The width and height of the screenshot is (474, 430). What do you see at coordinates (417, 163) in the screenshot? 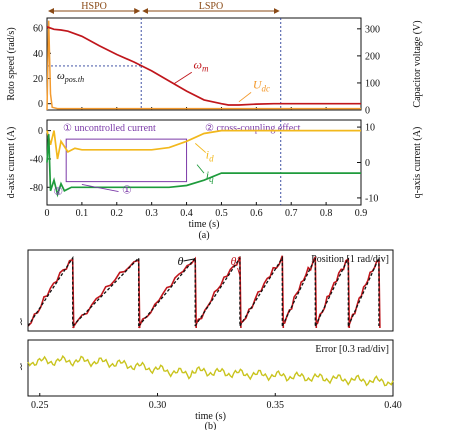
I see `y-axis-label-right: q-axis current (A)` at bounding box center [417, 163].